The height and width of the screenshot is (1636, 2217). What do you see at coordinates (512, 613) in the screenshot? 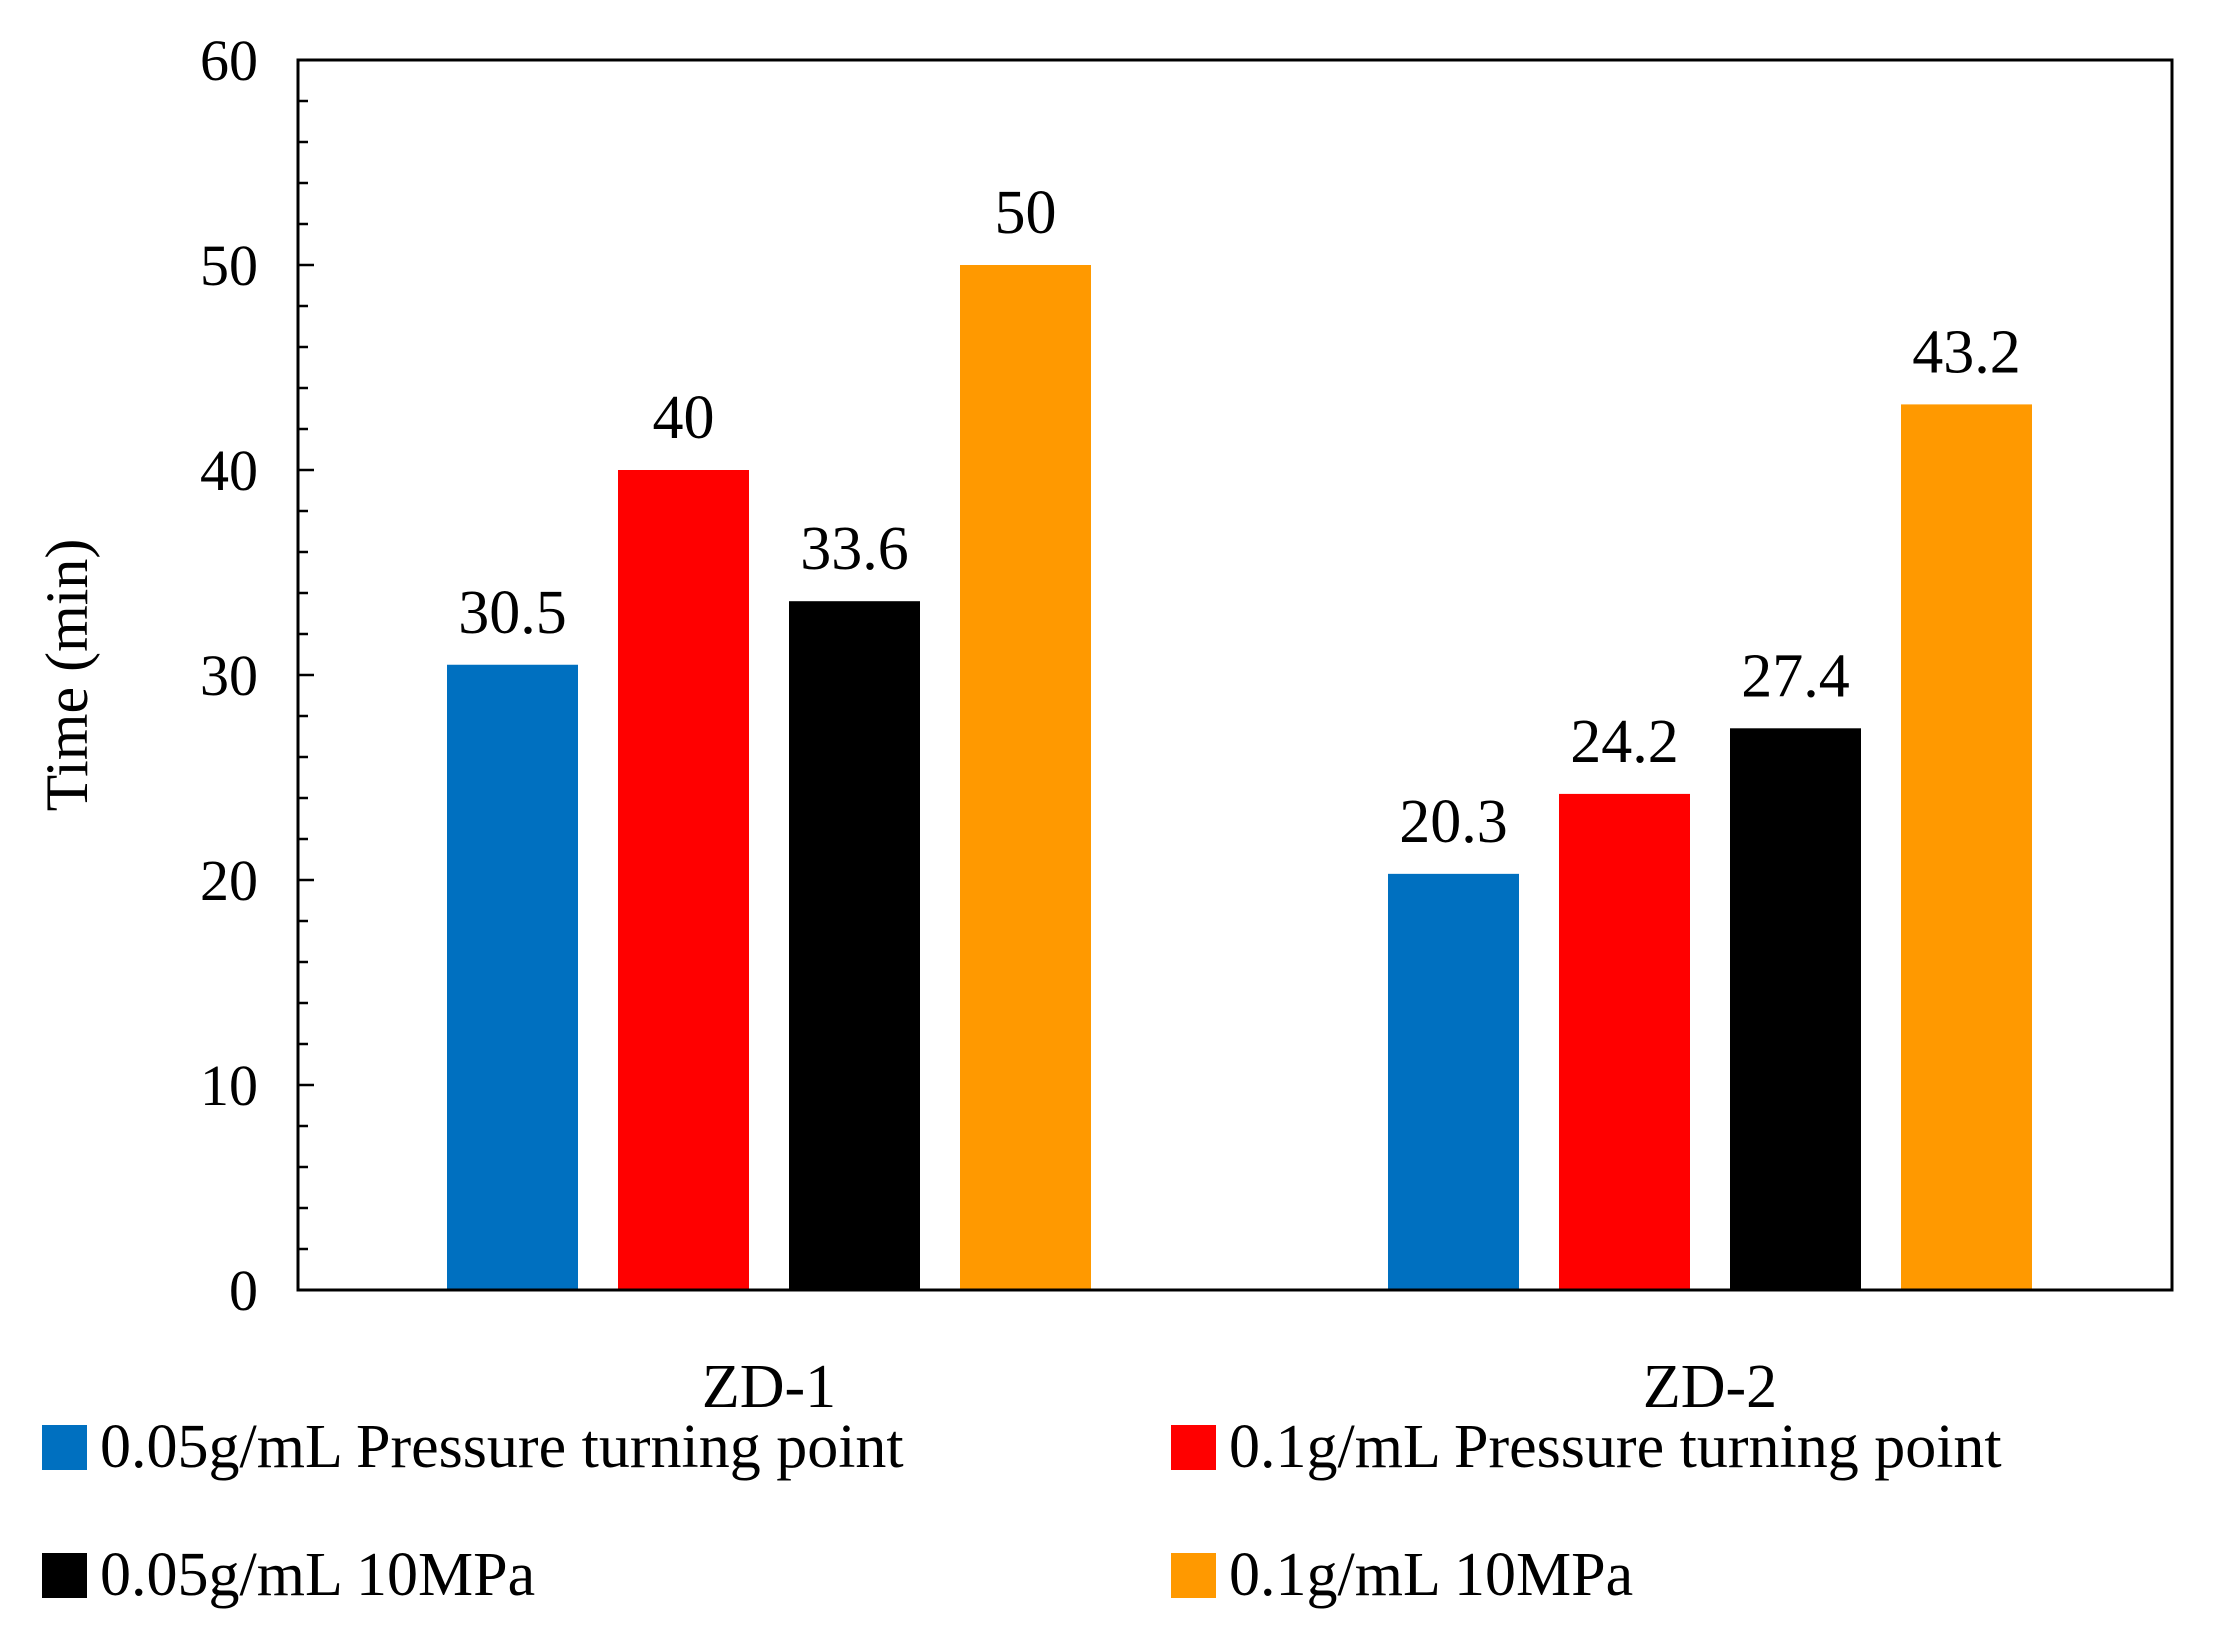
I see `data-label: 30.5` at bounding box center [512, 613].